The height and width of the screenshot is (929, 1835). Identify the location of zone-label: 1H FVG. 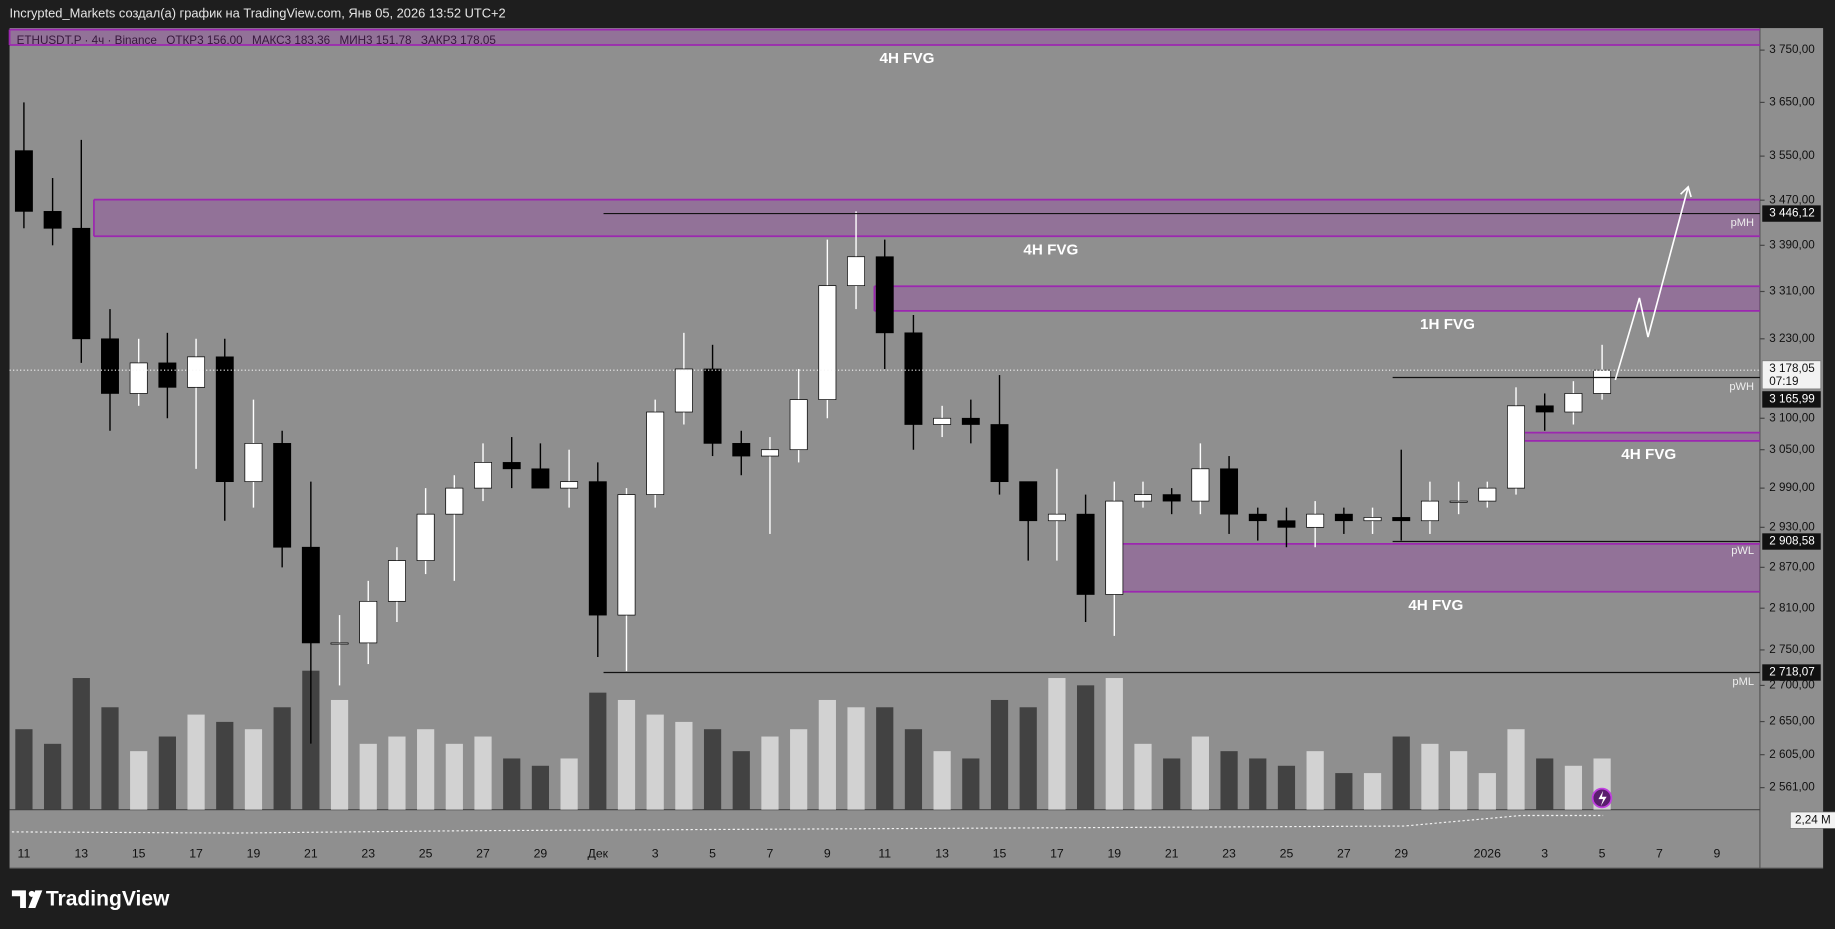
(1447, 324).